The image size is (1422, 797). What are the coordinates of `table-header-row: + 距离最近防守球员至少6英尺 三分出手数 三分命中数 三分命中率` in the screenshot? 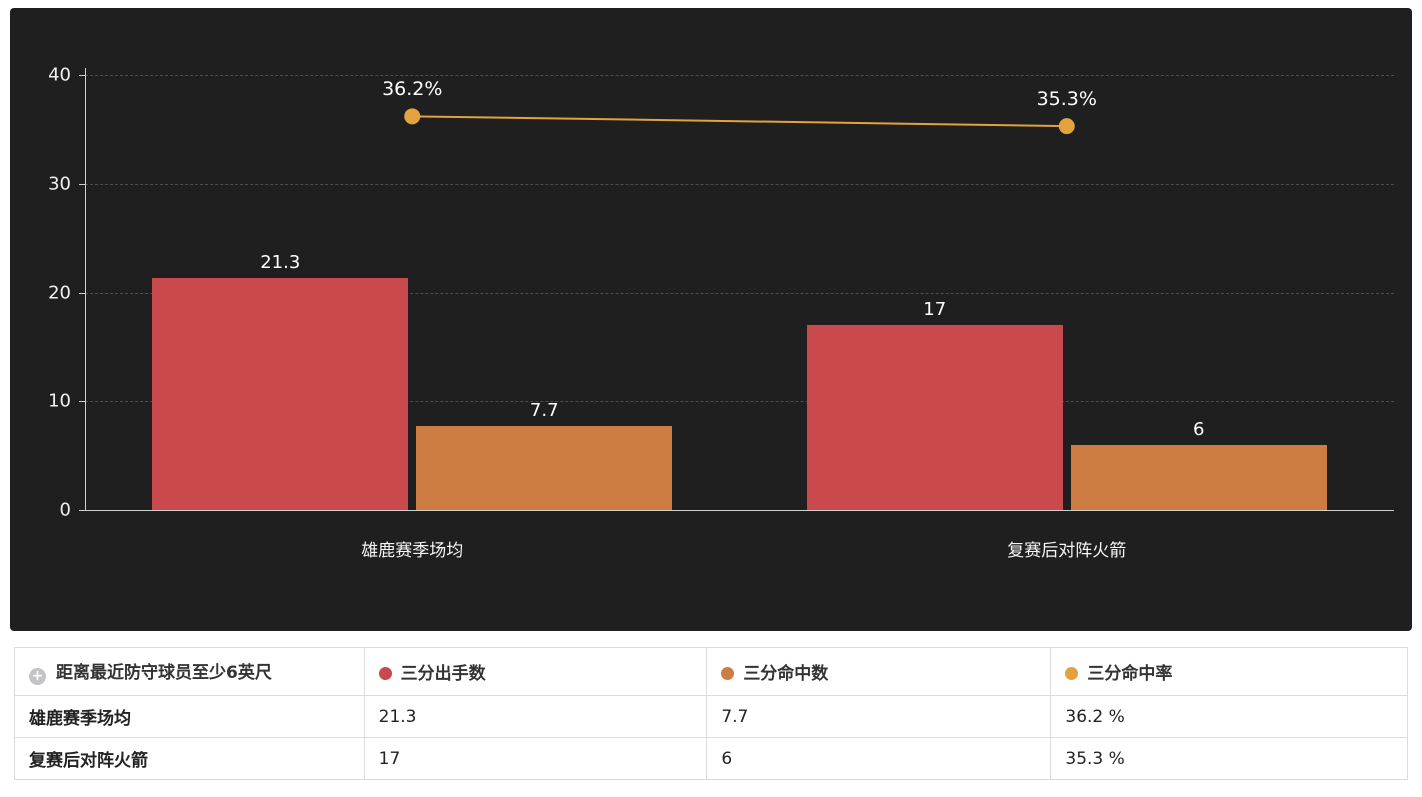 It's located at (711, 671).